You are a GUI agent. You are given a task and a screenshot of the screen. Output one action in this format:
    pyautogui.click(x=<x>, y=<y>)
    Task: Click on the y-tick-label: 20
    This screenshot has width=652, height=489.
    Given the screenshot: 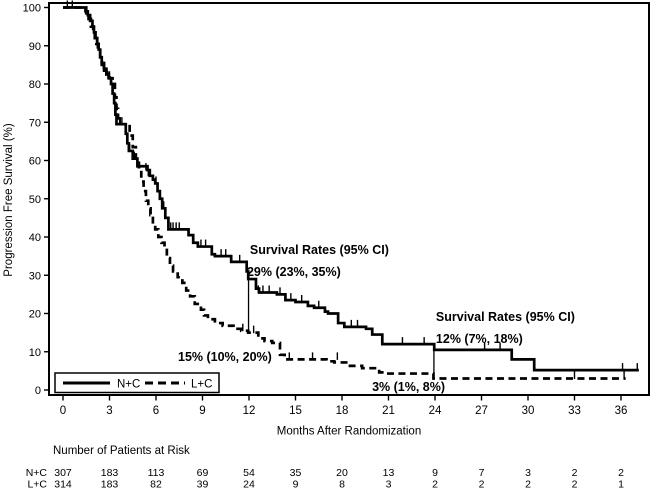 What is the action you would take?
    pyautogui.click(x=35, y=315)
    